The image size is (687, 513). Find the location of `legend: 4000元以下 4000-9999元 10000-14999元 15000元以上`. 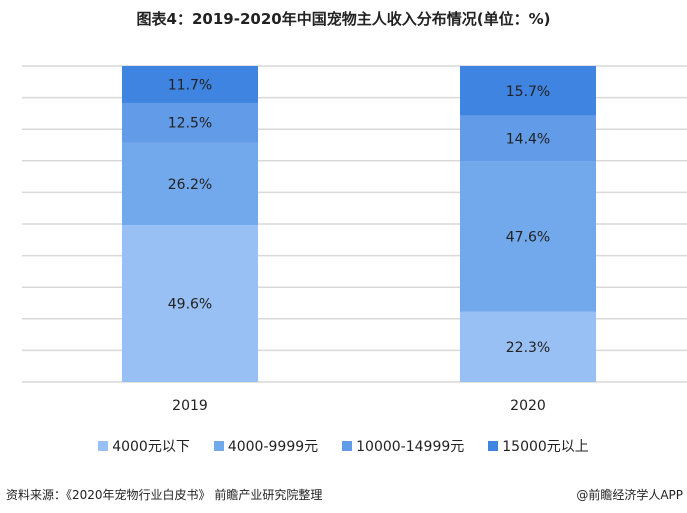

legend: 4000元以下 4000-9999元 10000-14999元 15000元以上 is located at coordinates (343, 446).